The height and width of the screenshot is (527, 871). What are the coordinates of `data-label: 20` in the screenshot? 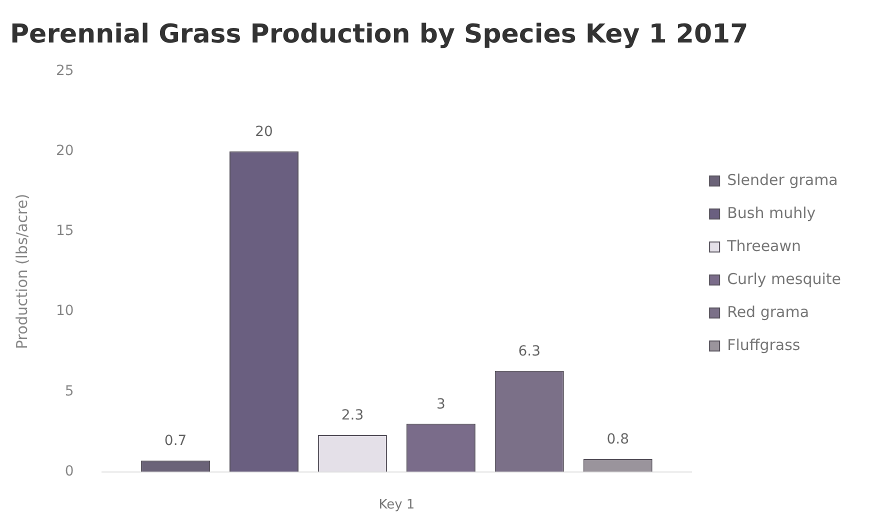 It's located at (264, 132).